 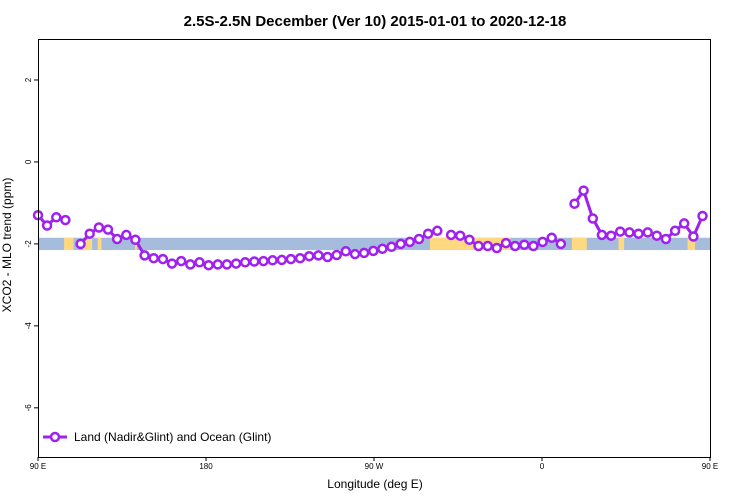 I want to click on y-tick-label: -6, so click(x=28, y=408).